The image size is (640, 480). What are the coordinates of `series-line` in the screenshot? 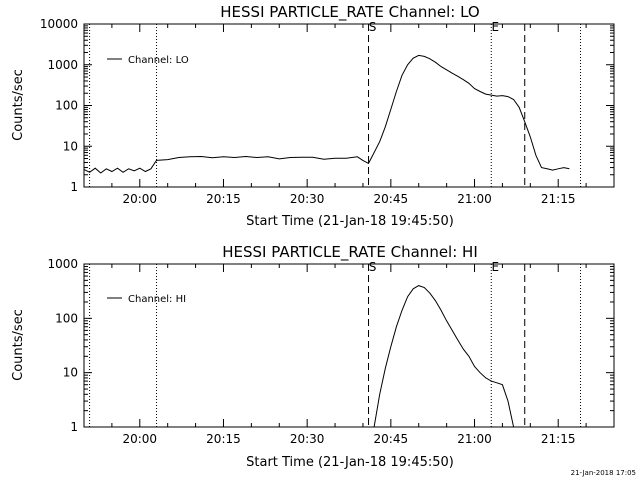 It's located at (444, 356).